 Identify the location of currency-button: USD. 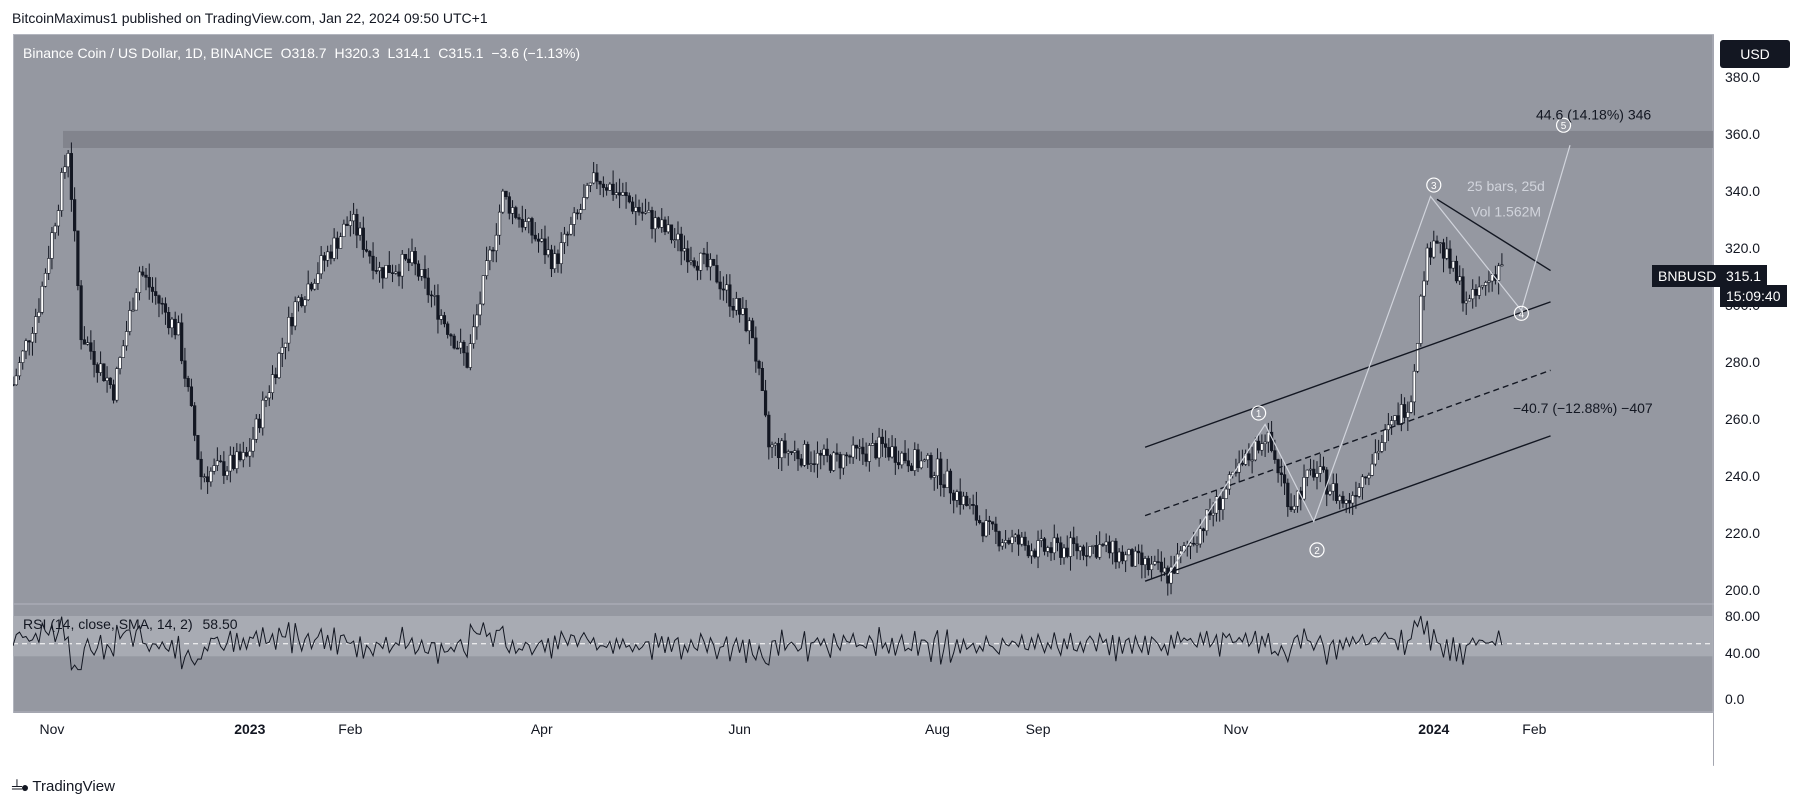
(1755, 54).